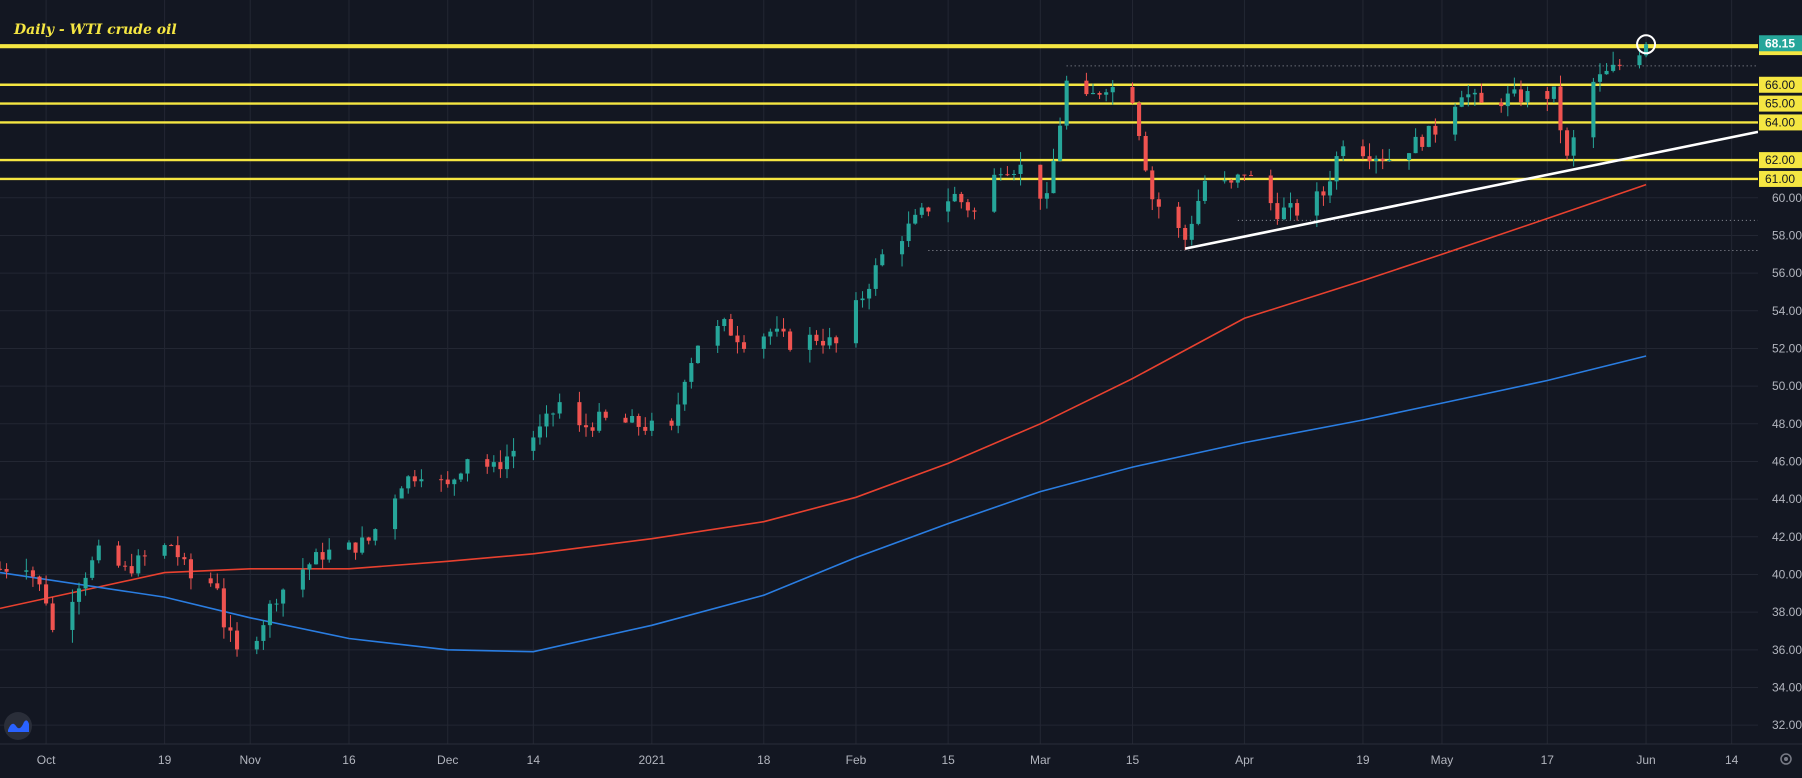 This screenshot has width=1802, height=778. Describe the element at coordinates (651, 760) in the screenshot. I see `time-tick-label: 2021` at that location.